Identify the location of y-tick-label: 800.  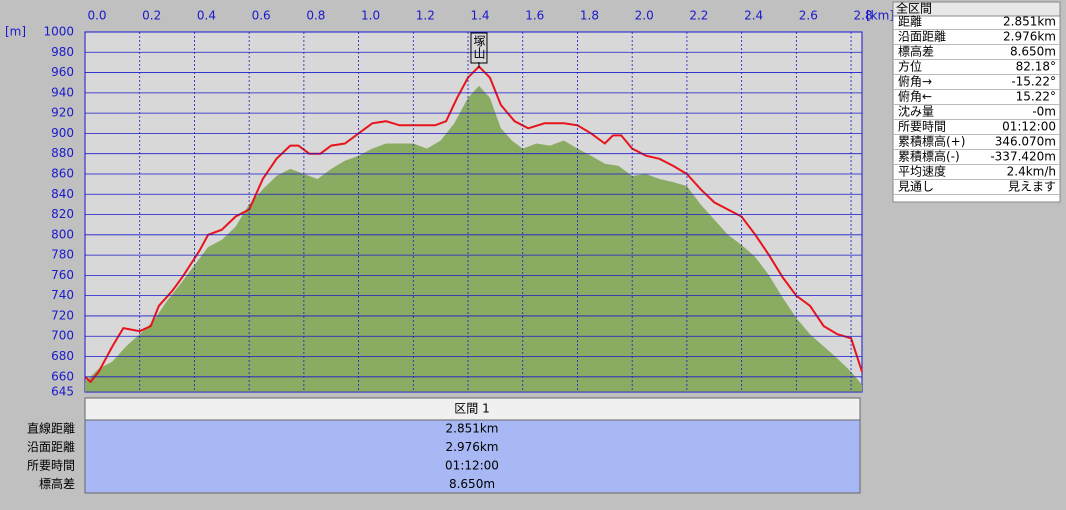
(62, 234).